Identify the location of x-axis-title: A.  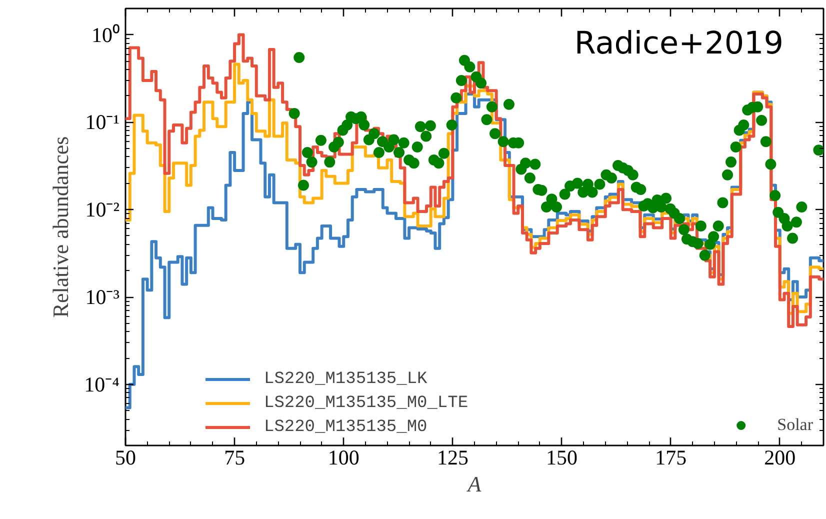
(474, 484).